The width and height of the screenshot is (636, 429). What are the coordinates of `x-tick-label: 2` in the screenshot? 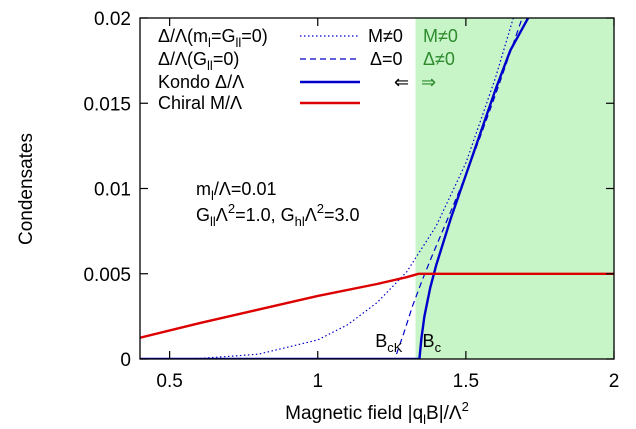 It's located at (614, 381).